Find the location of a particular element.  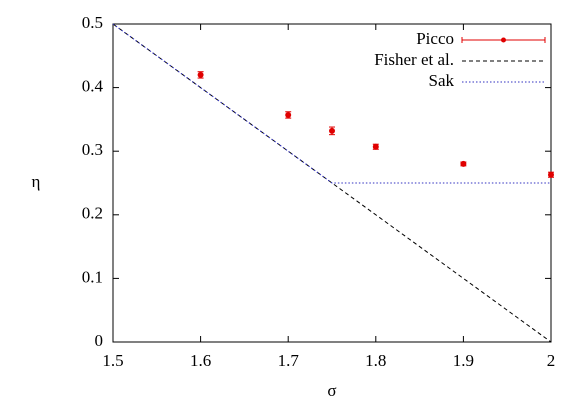

legend-label: Fisher et al. is located at coordinates (414, 59).